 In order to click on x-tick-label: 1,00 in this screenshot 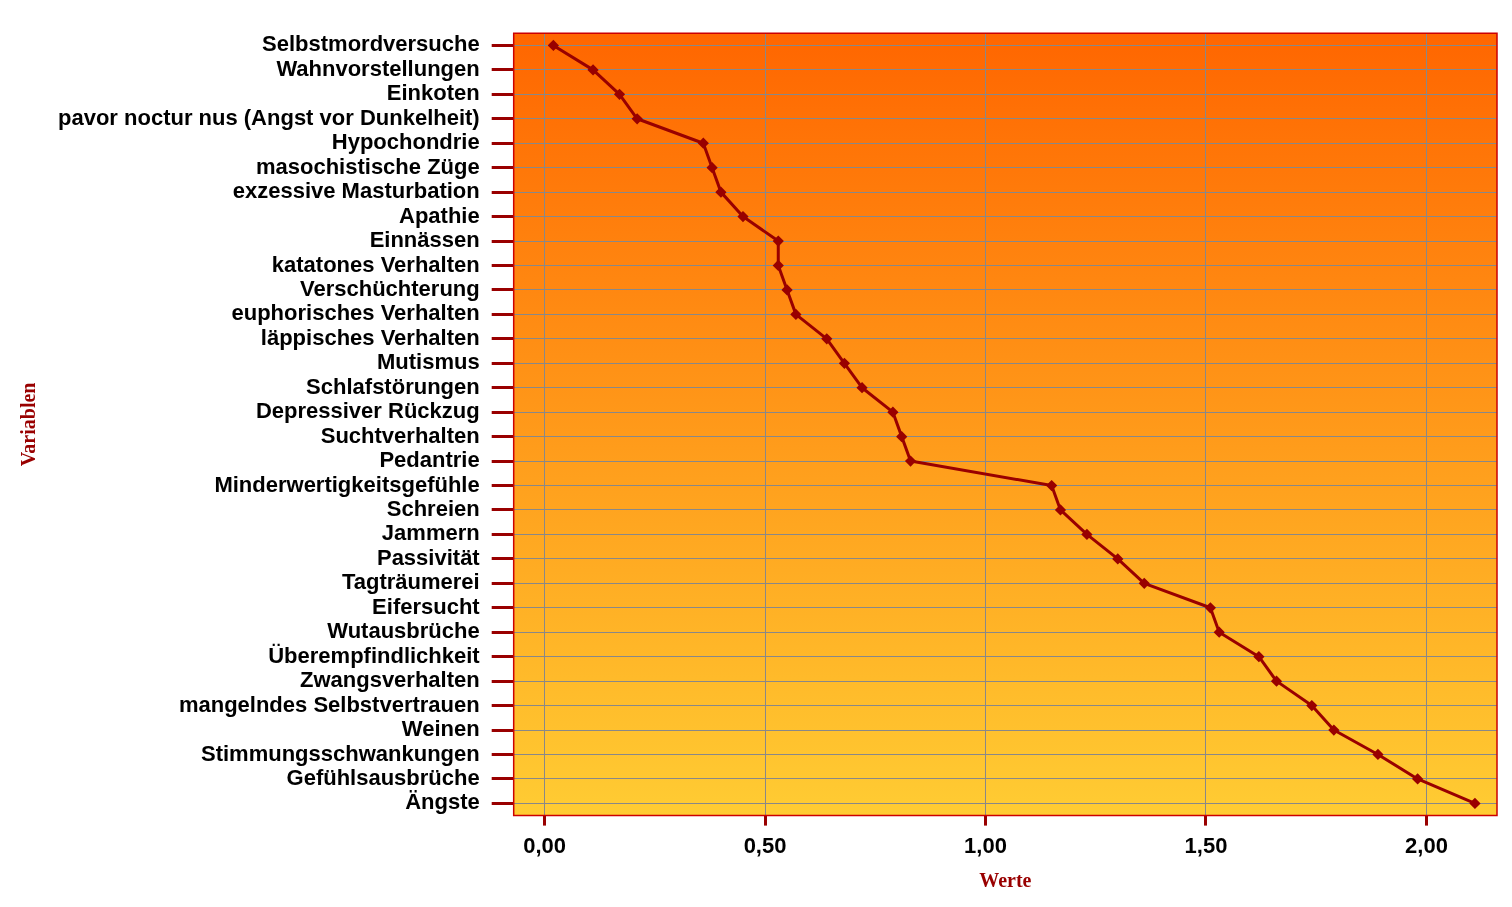, I will do `click(985, 845)`.